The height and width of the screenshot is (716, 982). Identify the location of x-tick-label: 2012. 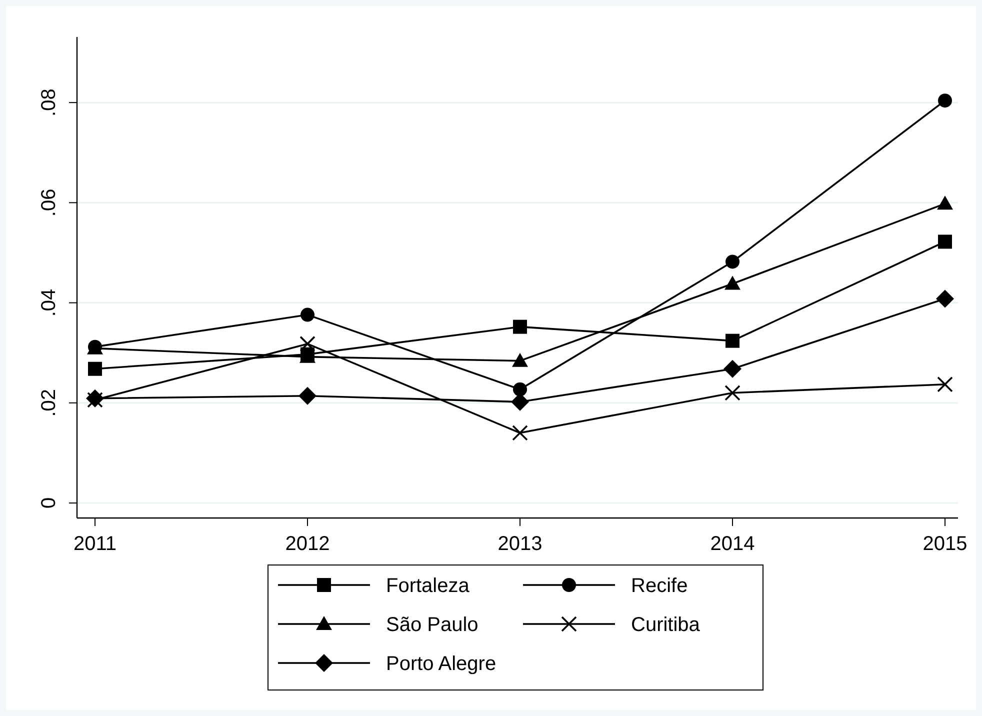
(307, 544).